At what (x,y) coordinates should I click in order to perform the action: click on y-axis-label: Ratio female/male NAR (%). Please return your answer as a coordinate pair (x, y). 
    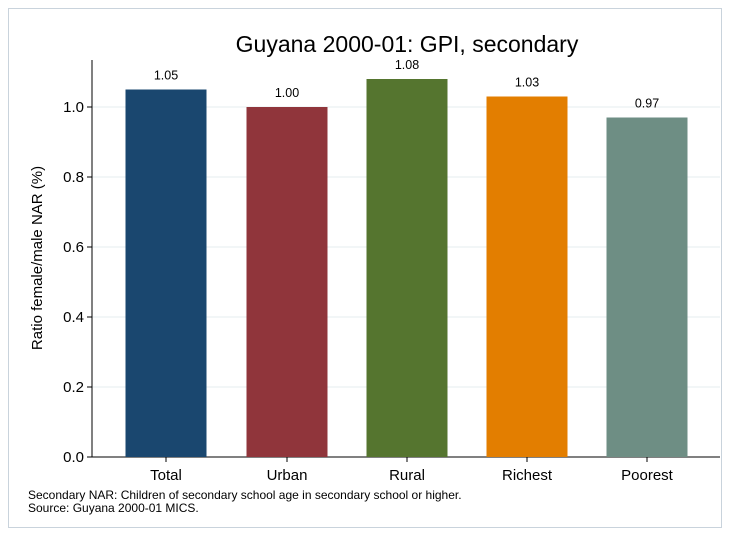
    Looking at the image, I should click on (37, 258).